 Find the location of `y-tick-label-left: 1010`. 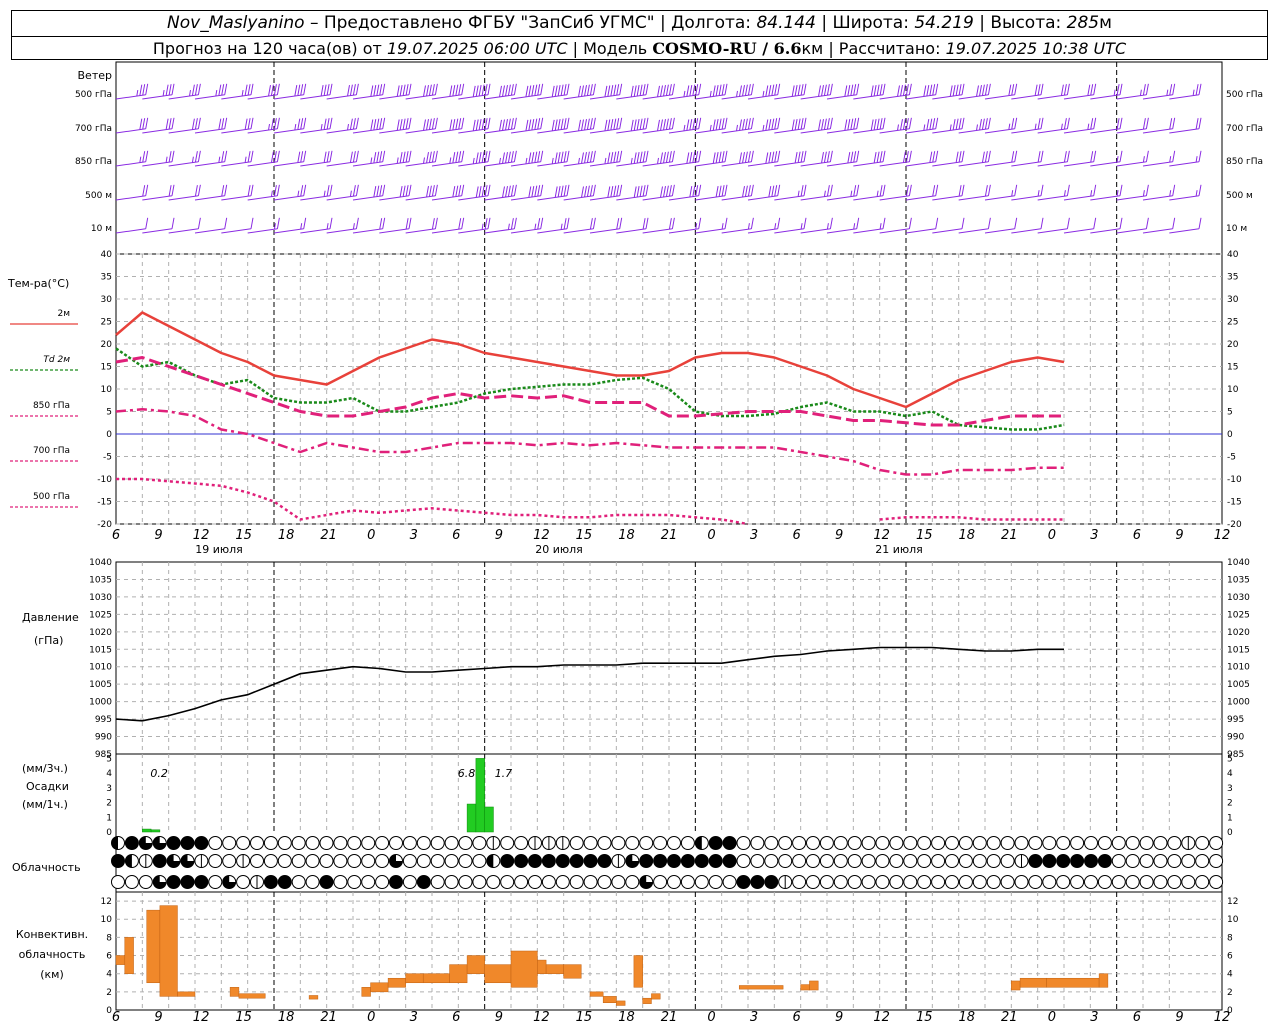

y-tick-label-left: 1010 is located at coordinates (100, 668).